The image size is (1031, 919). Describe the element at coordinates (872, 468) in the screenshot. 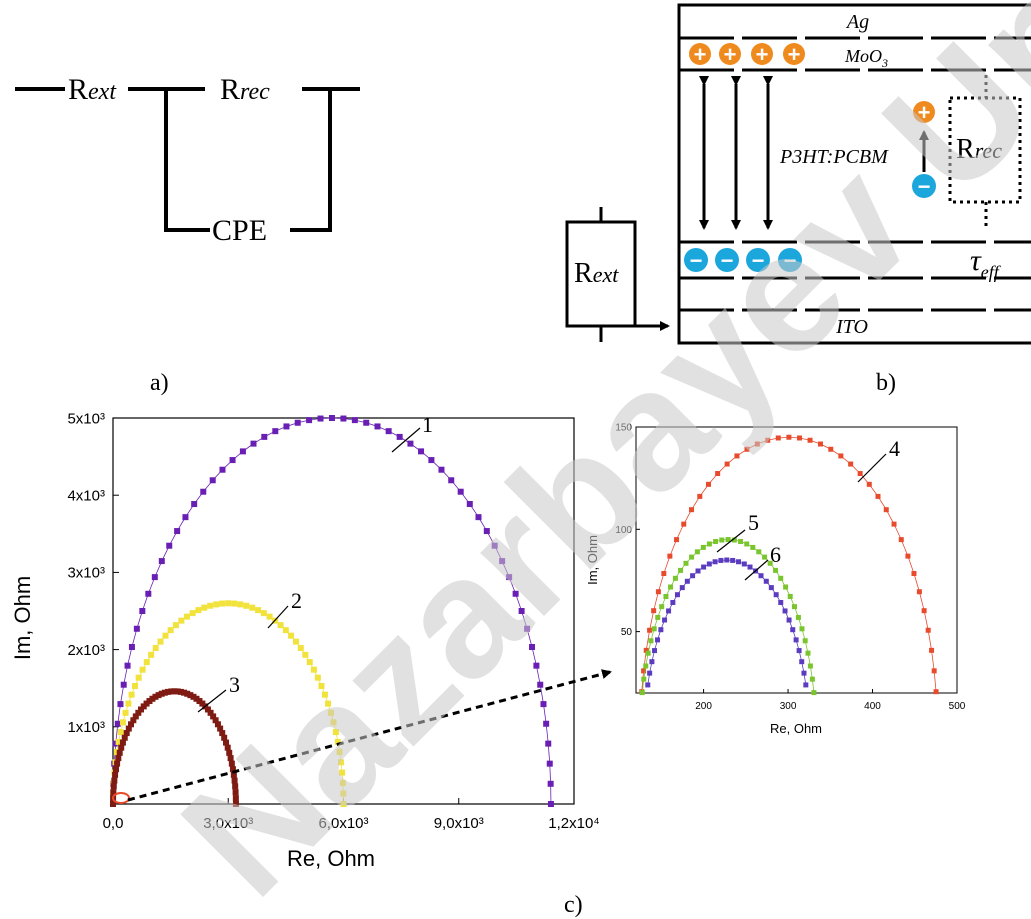

I see `series-4-leader` at that location.